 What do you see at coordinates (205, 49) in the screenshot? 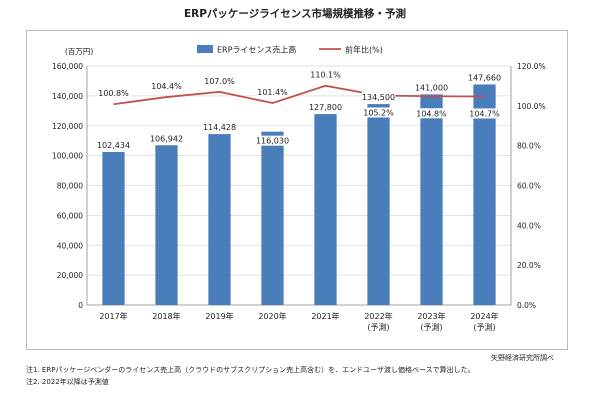
I see `legend-swatch-bars` at bounding box center [205, 49].